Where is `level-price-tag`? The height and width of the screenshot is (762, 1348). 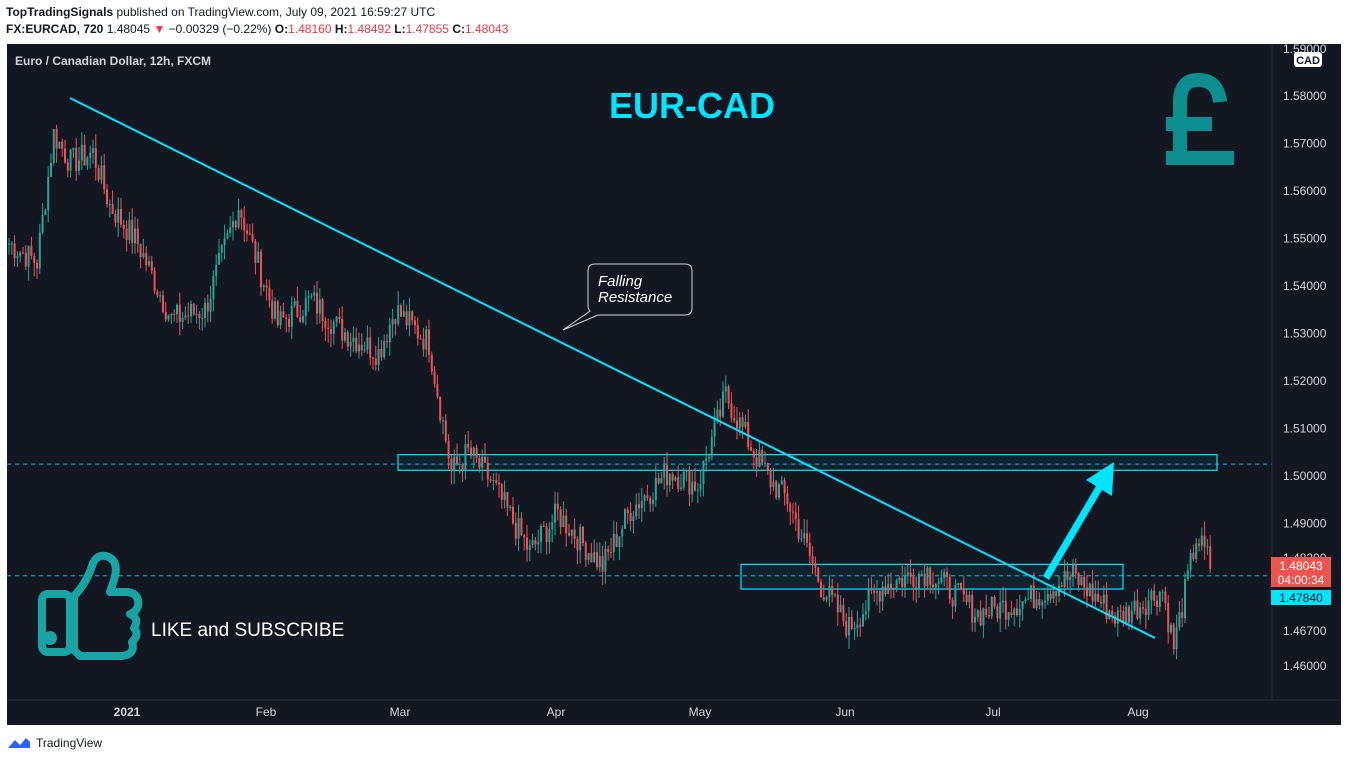
level-price-tag is located at coordinates (1301, 597).